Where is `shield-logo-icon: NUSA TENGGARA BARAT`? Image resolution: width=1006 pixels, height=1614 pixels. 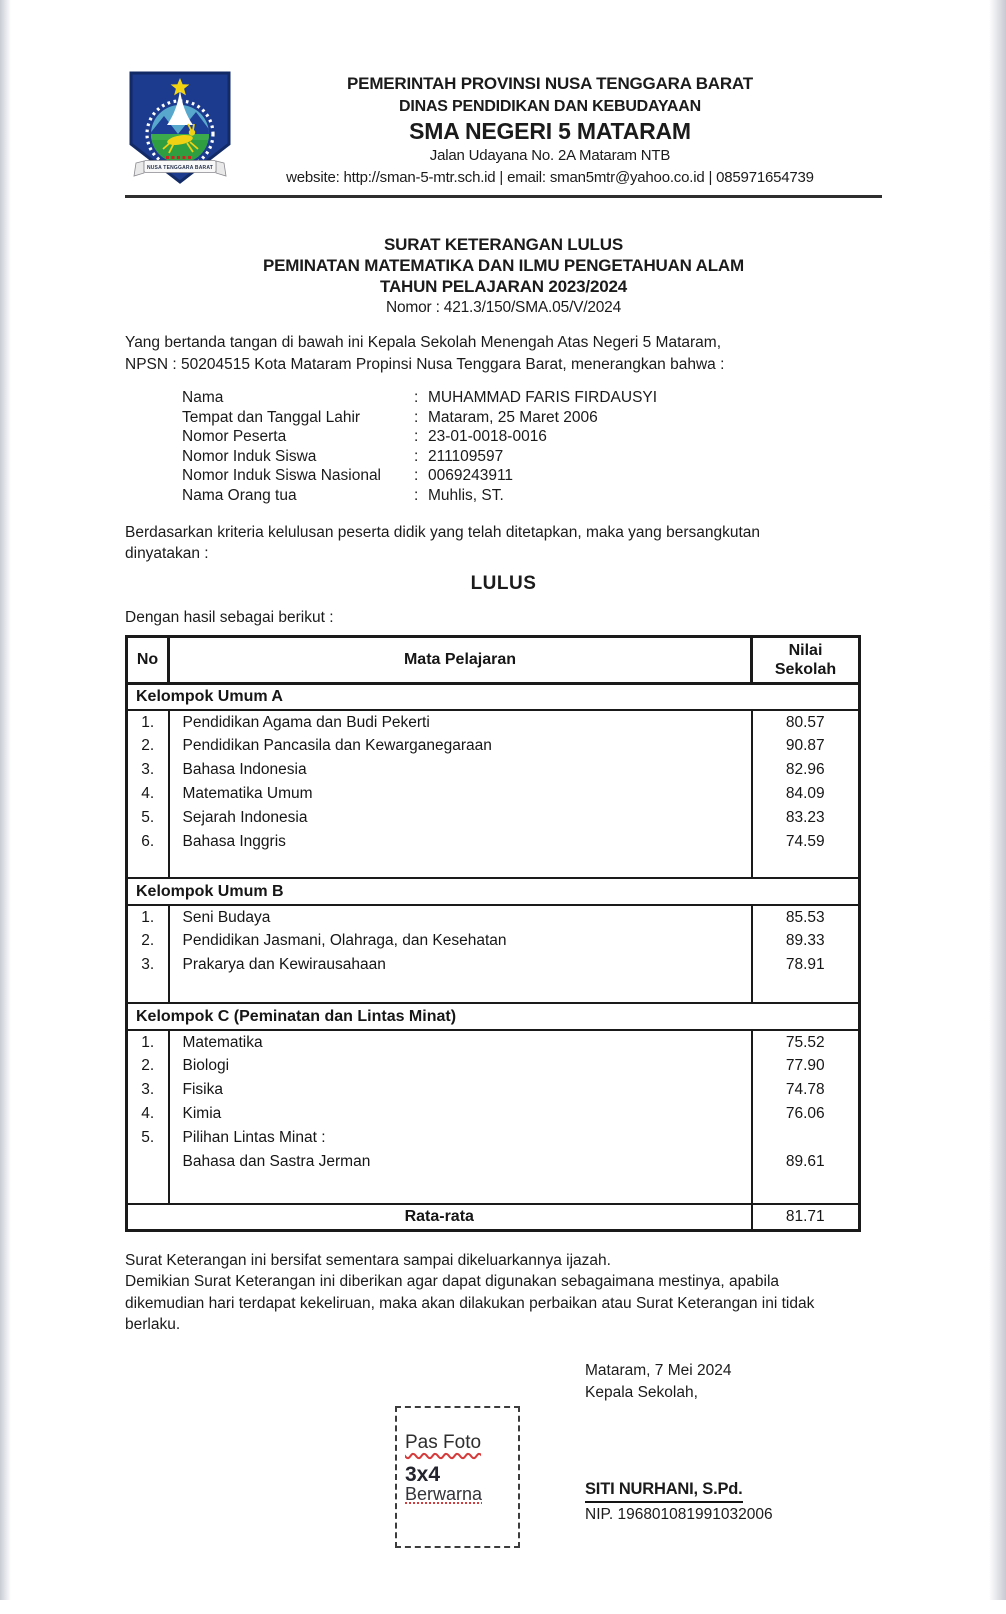 shield-logo-icon: NUSA TENGGARA BARAT is located at coordinates (180, 127).